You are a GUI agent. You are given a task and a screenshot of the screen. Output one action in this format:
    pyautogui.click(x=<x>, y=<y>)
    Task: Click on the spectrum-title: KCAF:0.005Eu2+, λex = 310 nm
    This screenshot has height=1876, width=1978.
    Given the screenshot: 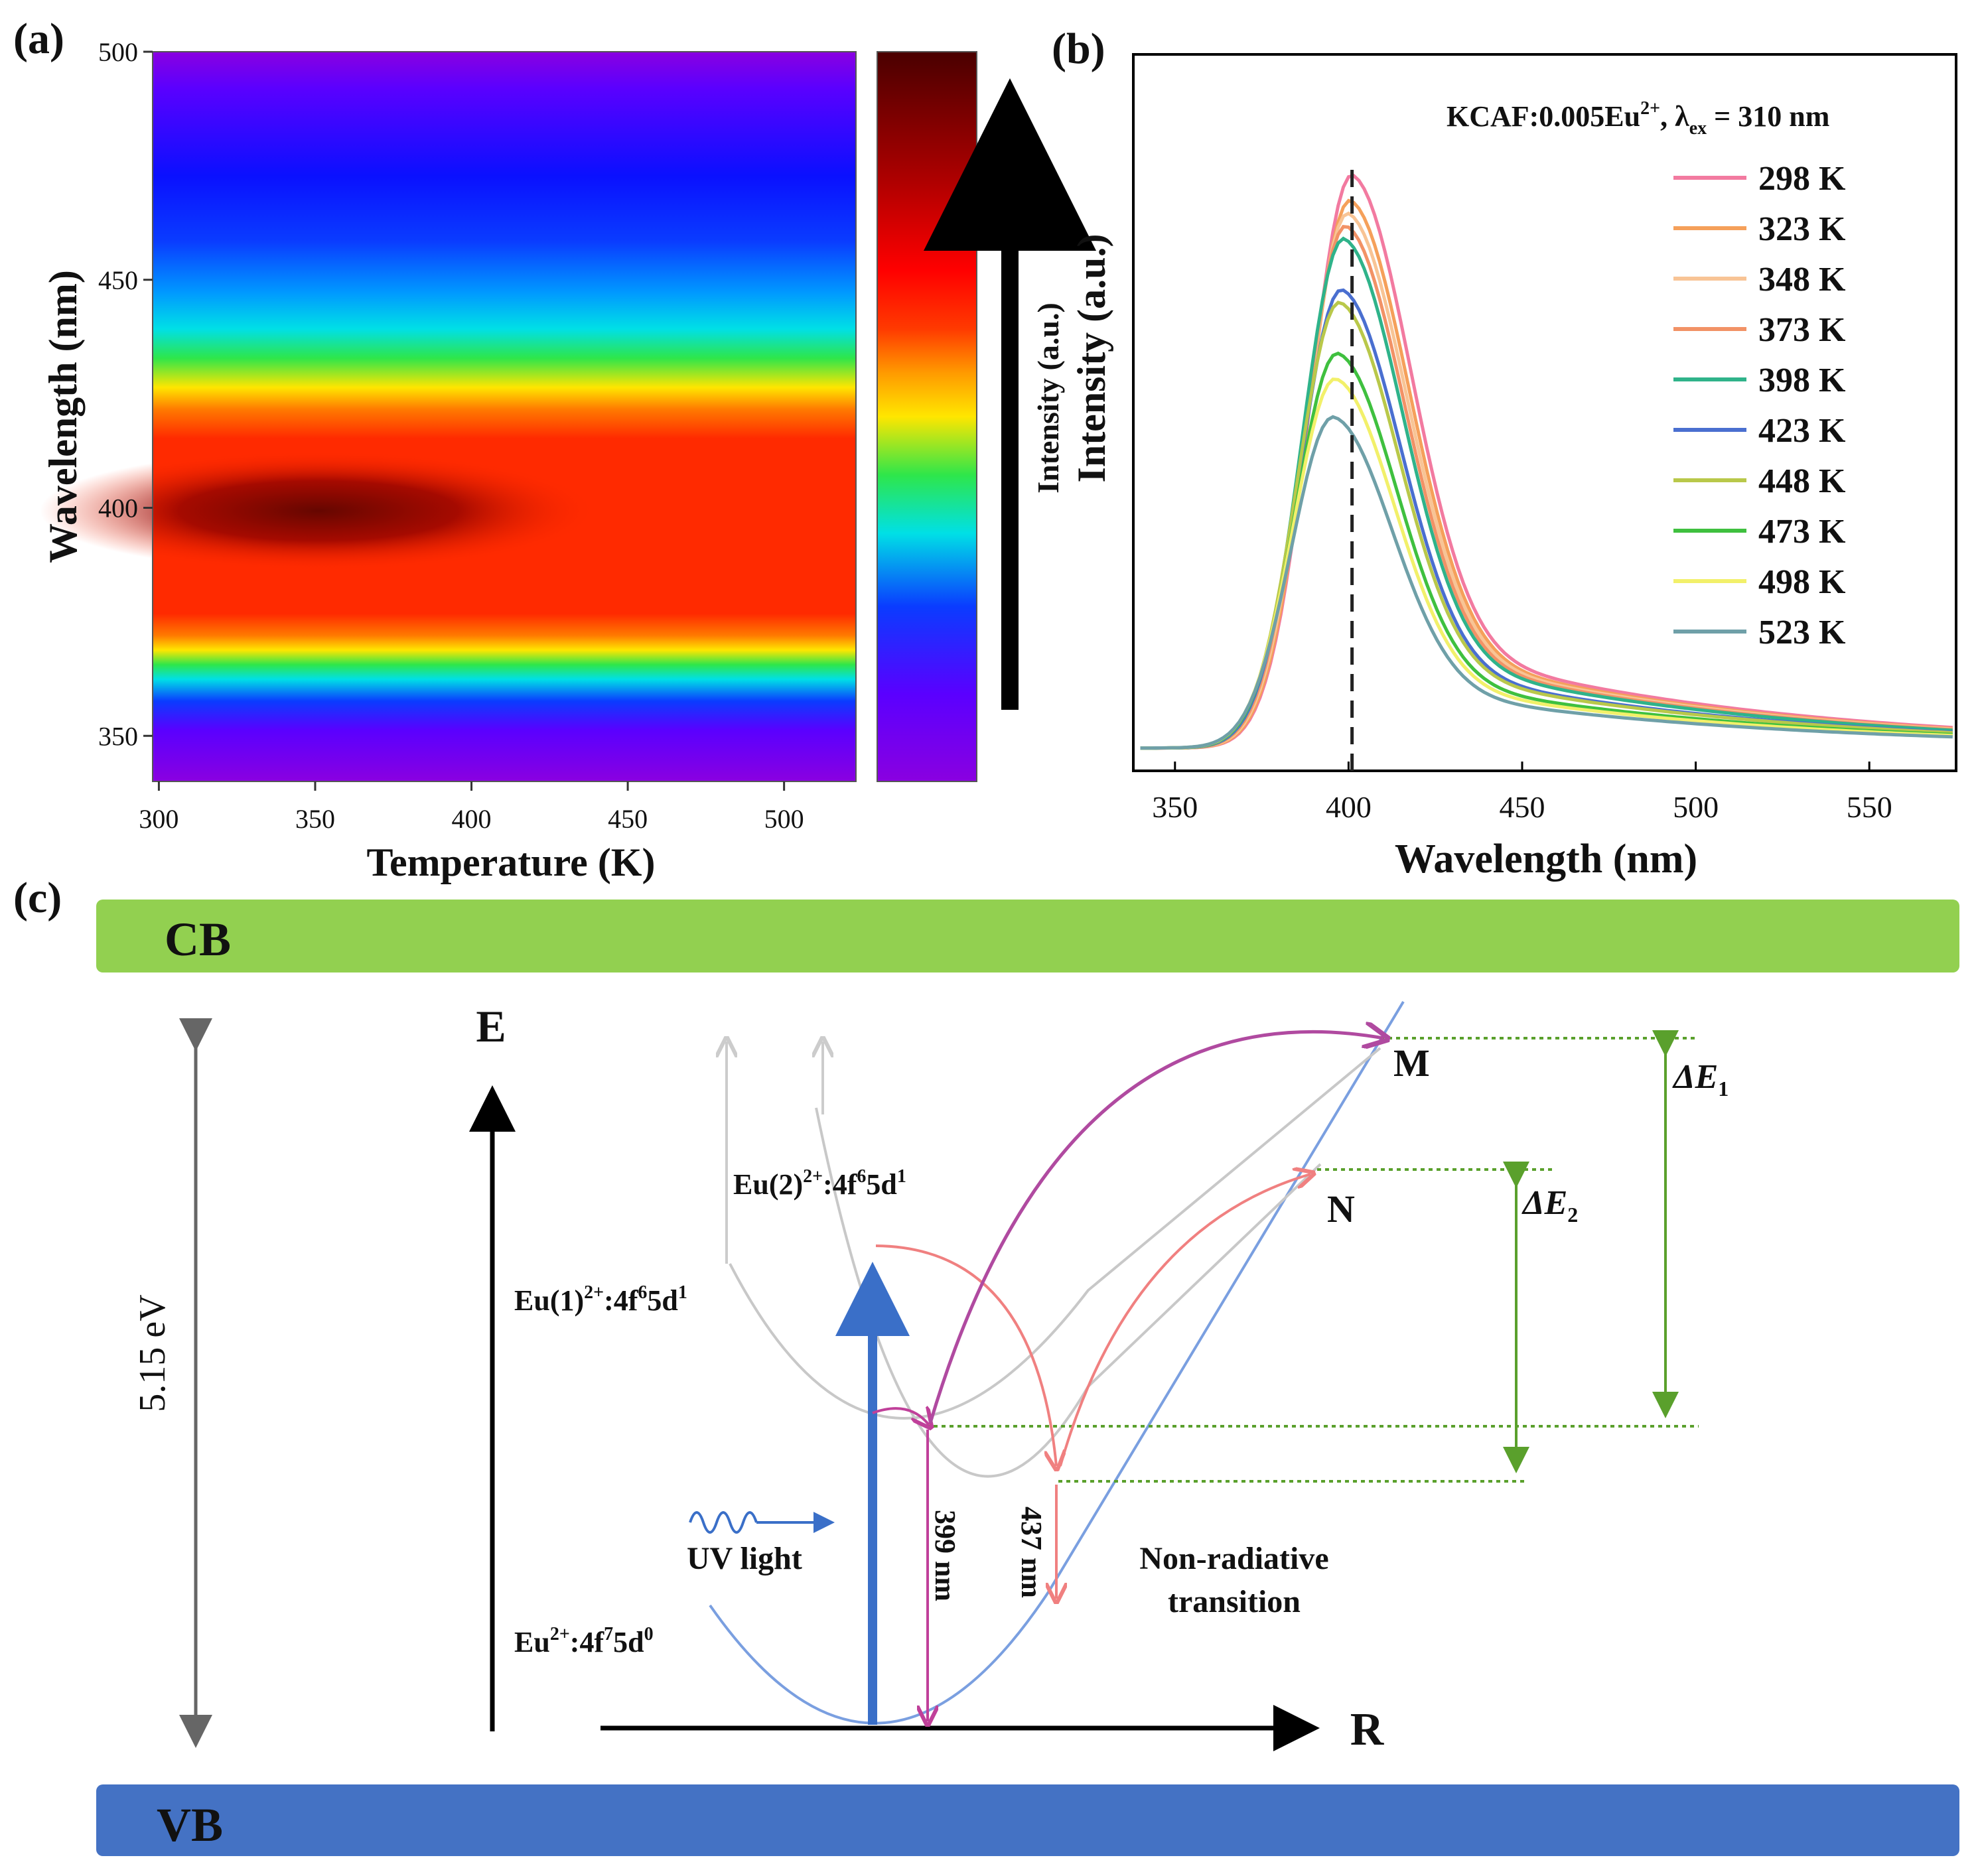 What is the action you would take?
    pyautogui.click(x=1638, y=118)
    